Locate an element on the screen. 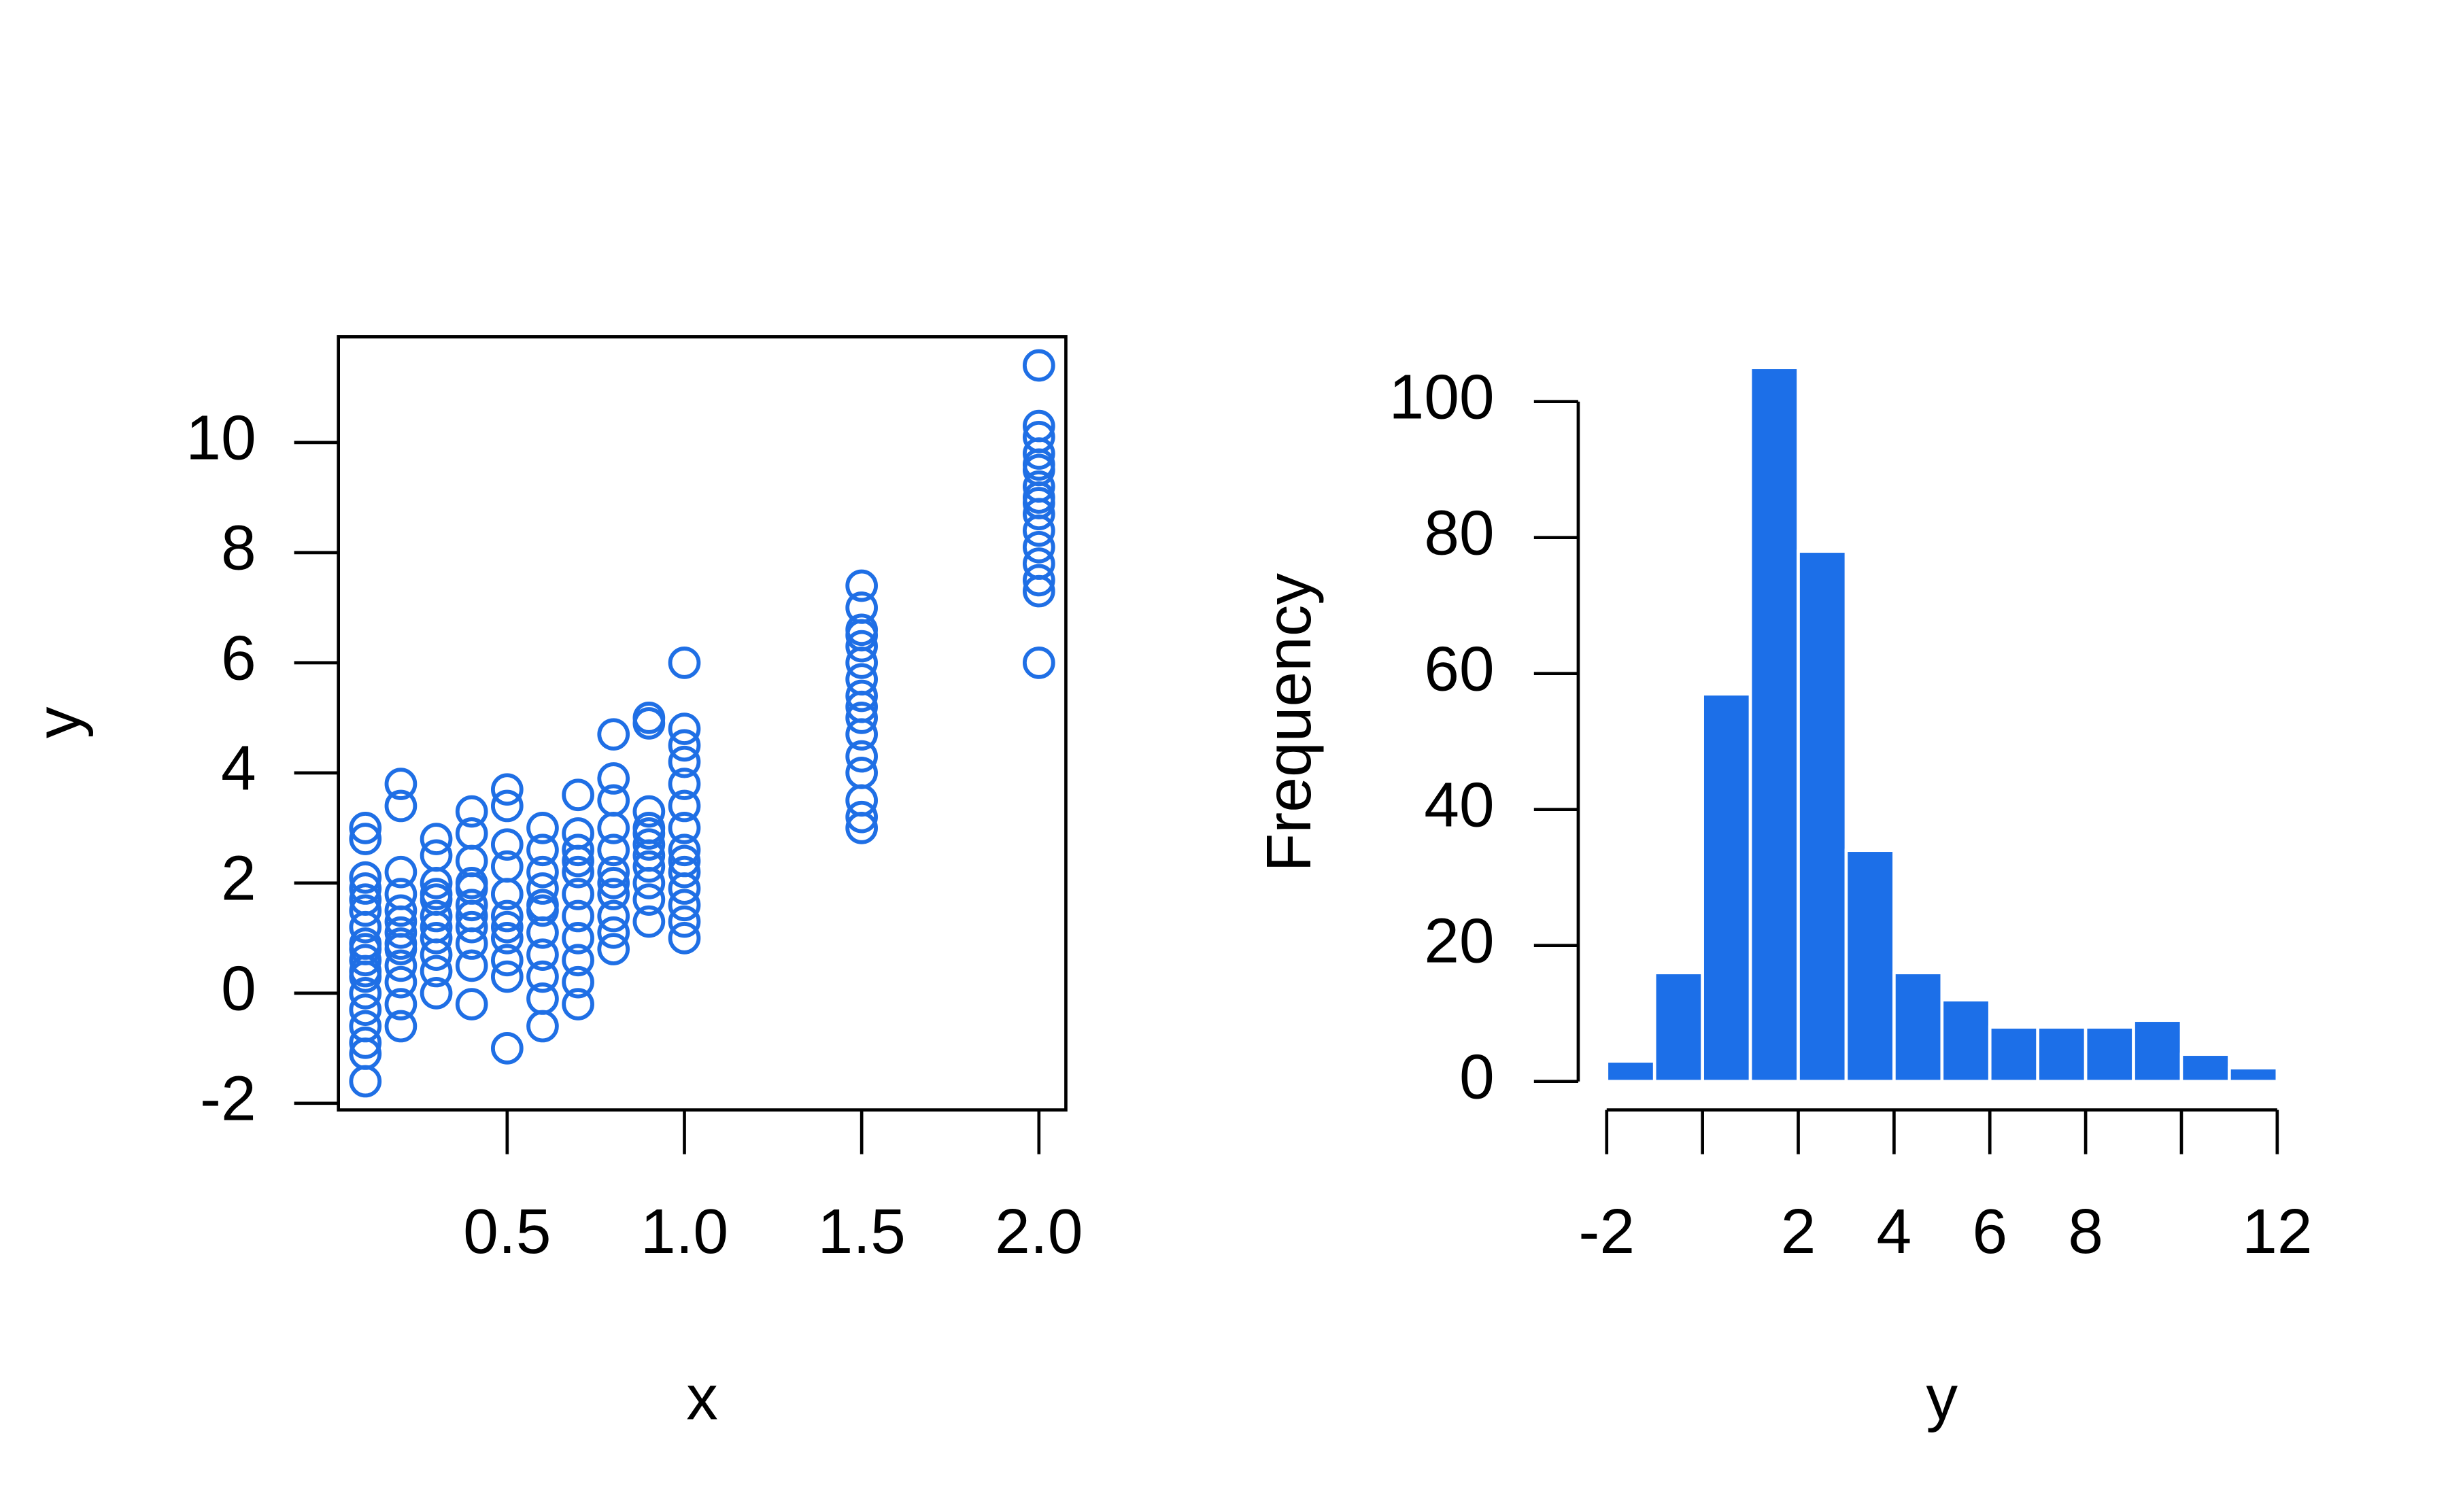 This screenshot has width=2448, height=1512. y-axis-label: Frequency is located at coordinates (1289, 722).